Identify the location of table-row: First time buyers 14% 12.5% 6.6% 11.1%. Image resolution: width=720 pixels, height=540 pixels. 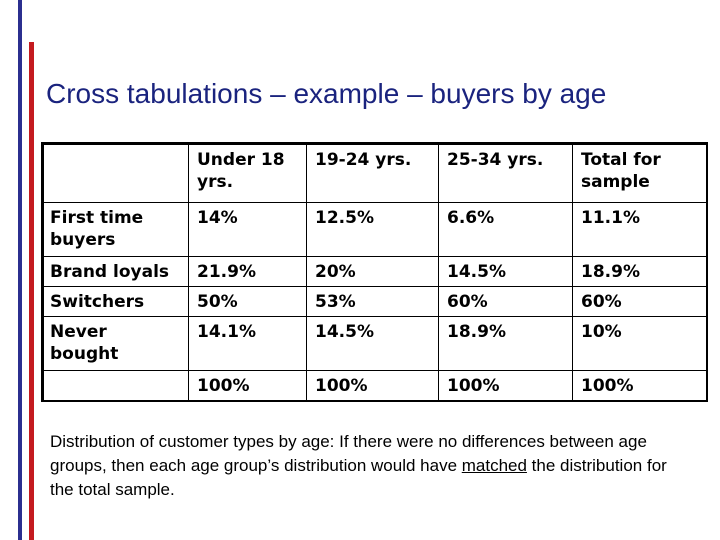
(375, 229).